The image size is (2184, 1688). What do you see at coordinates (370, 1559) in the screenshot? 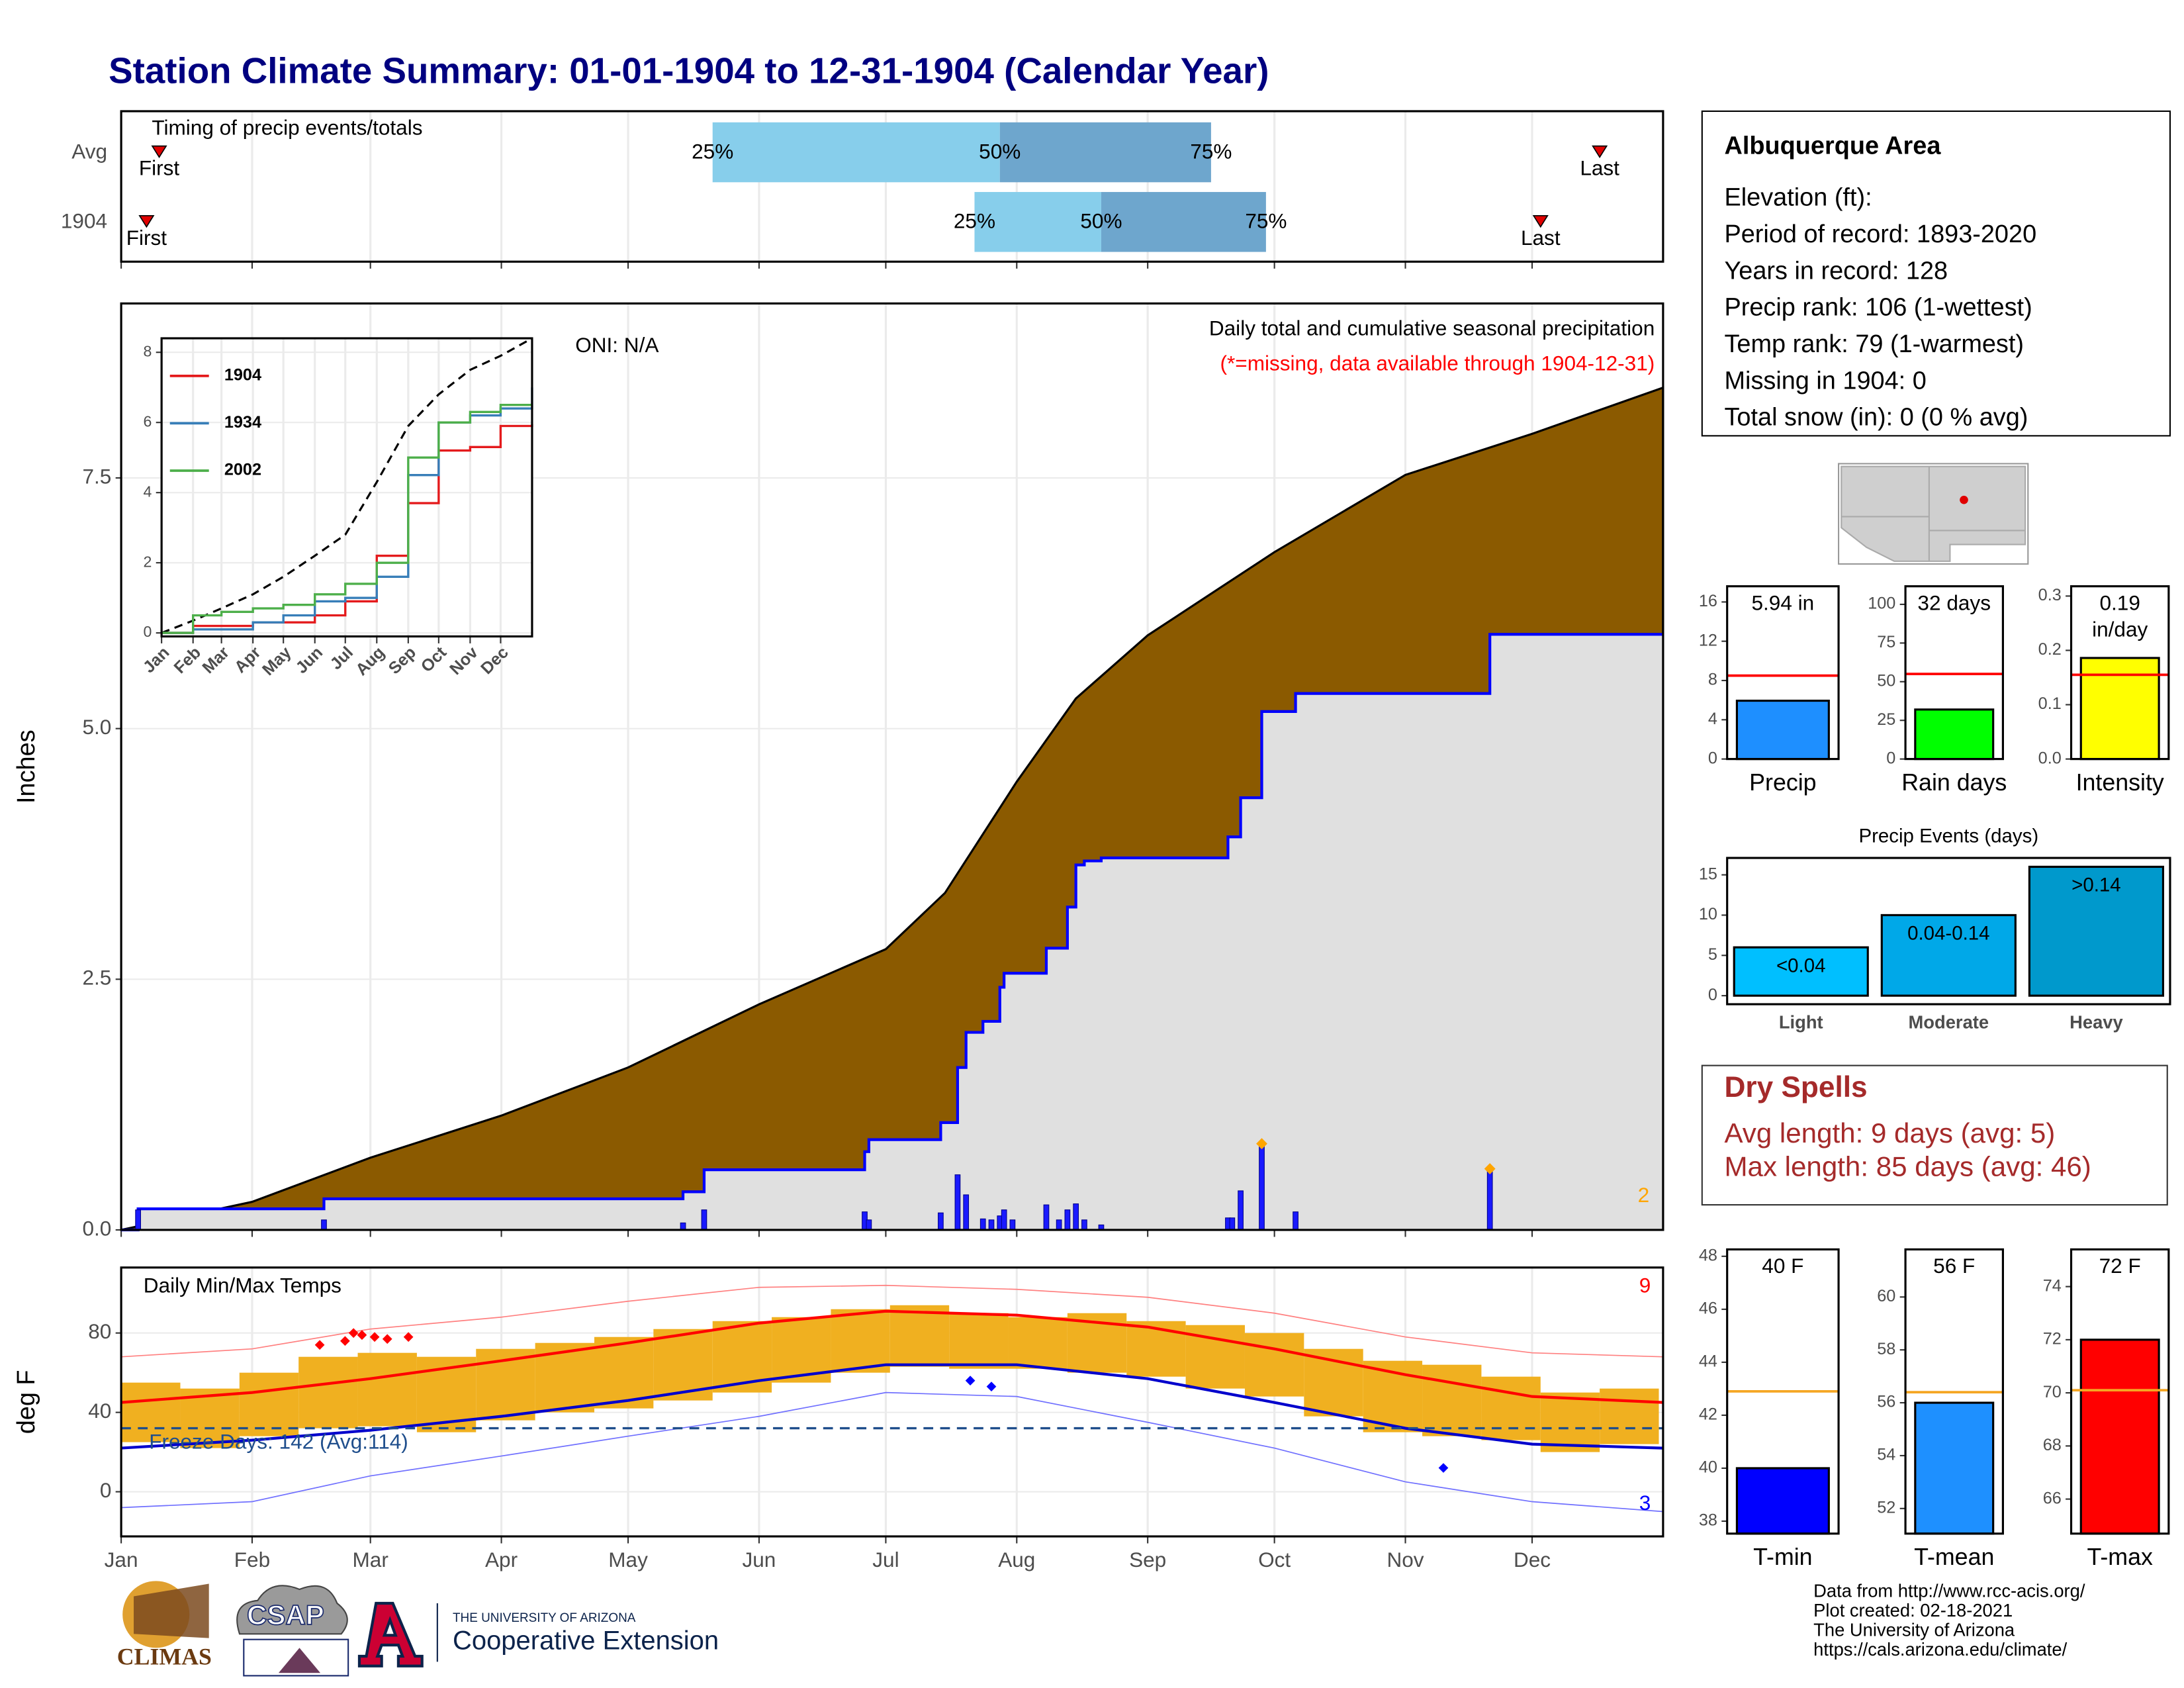
I see `x-tick-label: Mar` at bounding box center [370, 1559].